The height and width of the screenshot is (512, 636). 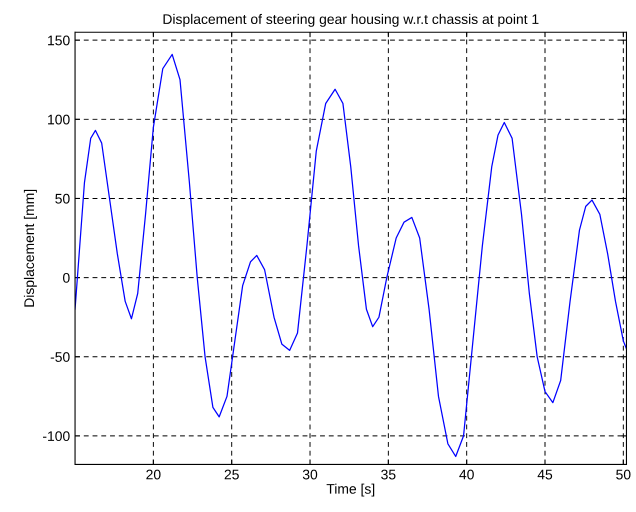 I want to click on y-tick-label: 150, so click(x=59, y=41).